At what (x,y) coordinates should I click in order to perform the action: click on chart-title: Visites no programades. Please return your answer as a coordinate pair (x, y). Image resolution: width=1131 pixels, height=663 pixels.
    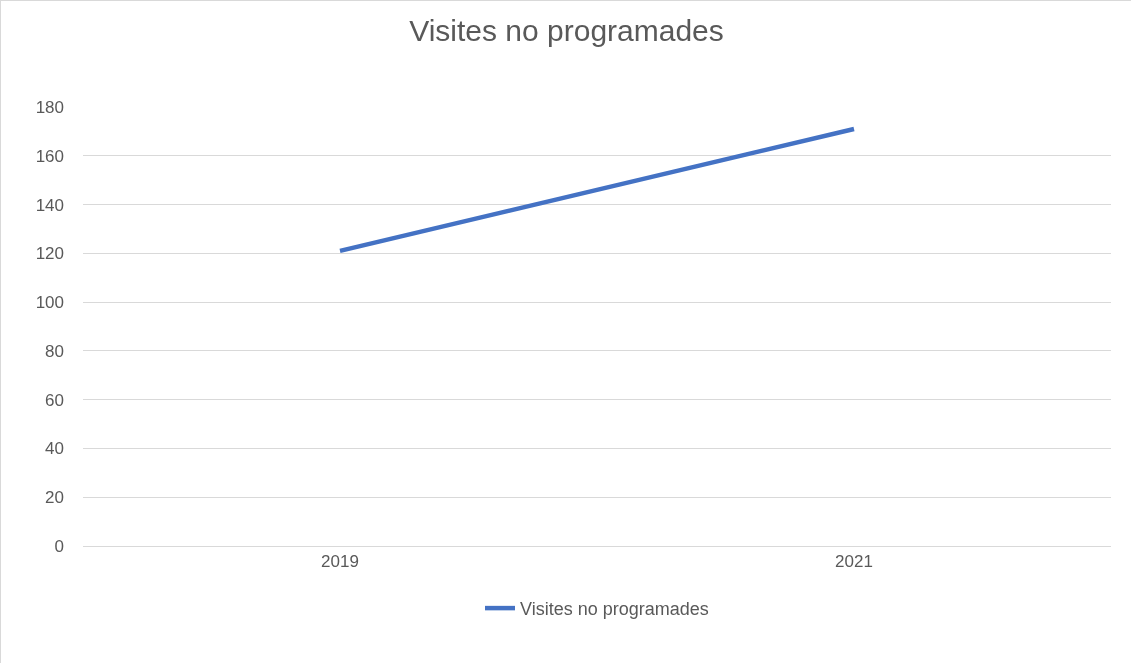
    Looking at the image, I should click on (566, 31).